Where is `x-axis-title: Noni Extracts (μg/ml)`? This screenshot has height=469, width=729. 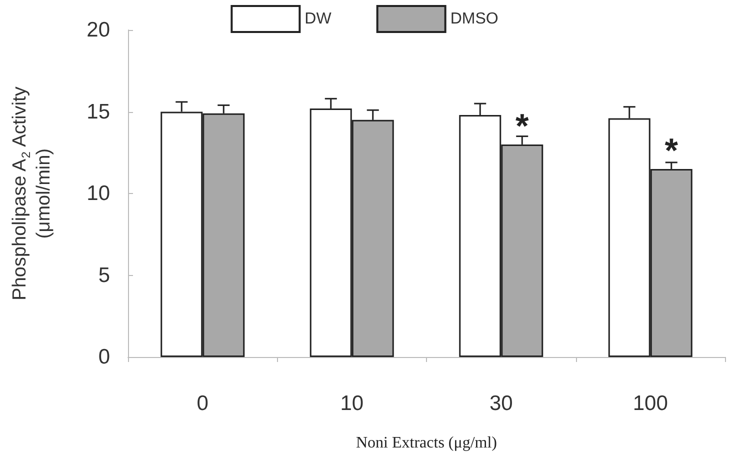 x-axis-title: Noni Extracts (μg/ml) is located at coordinates (426, 443).